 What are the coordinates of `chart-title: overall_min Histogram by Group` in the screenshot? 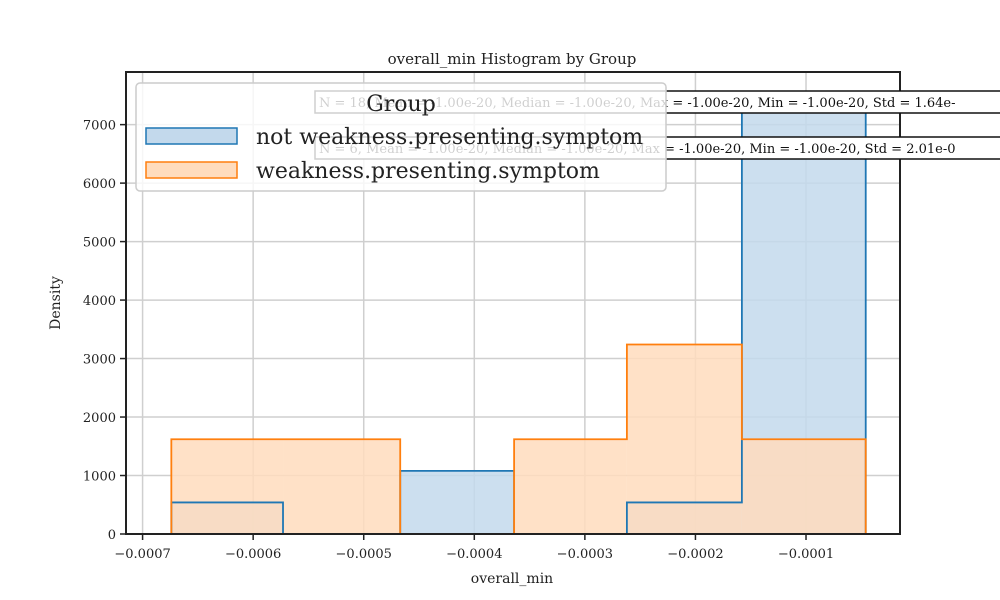 It's located at (512, 59).